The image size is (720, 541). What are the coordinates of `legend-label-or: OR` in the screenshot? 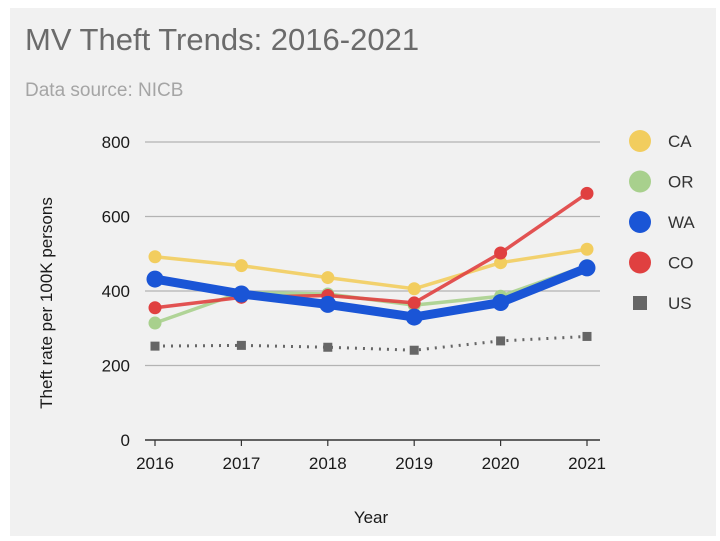 It's located at (681, 182).